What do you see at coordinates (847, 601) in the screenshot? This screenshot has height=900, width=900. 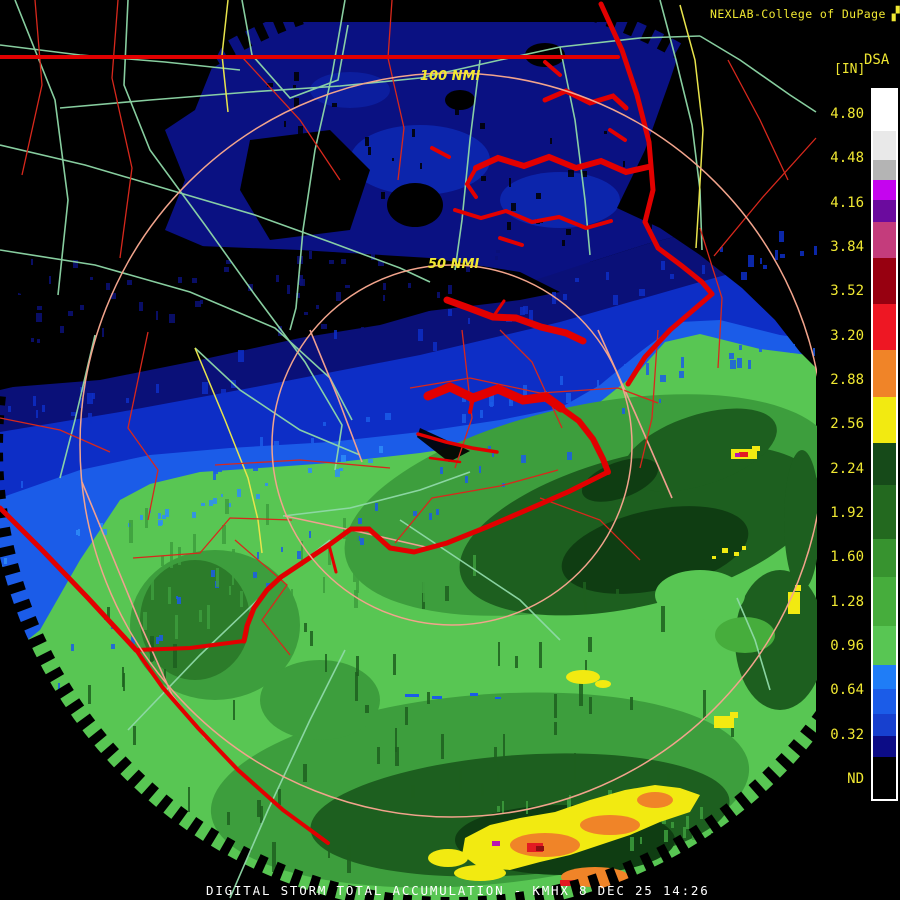 I see `legend-tick-1.28: 1.28` at bounding box center [847, 601].